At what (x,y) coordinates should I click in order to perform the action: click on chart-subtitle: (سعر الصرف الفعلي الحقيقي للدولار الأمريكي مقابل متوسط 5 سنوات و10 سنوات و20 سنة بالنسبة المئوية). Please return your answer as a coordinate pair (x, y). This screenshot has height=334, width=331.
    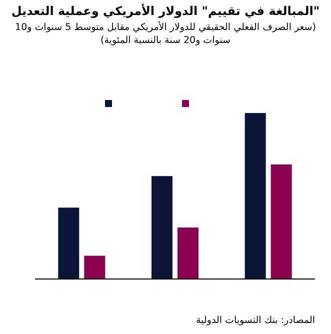
    Looking at the image, I should click on (165, 34).